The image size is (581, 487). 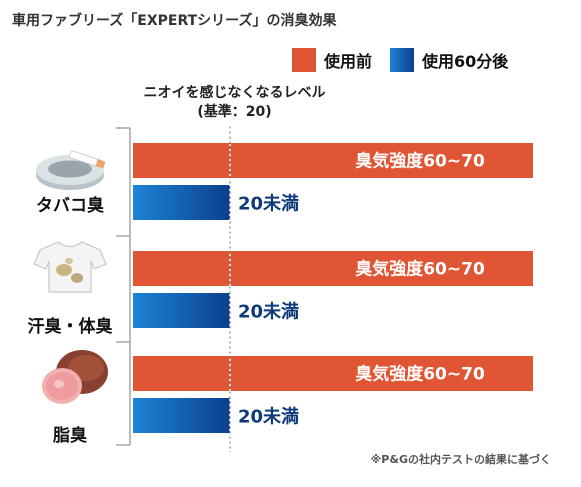 What do you see at coordinates (70, 326) in the screenshot?
I see `category-label: 汗臭・体臭` at bounding box center [70, 326].